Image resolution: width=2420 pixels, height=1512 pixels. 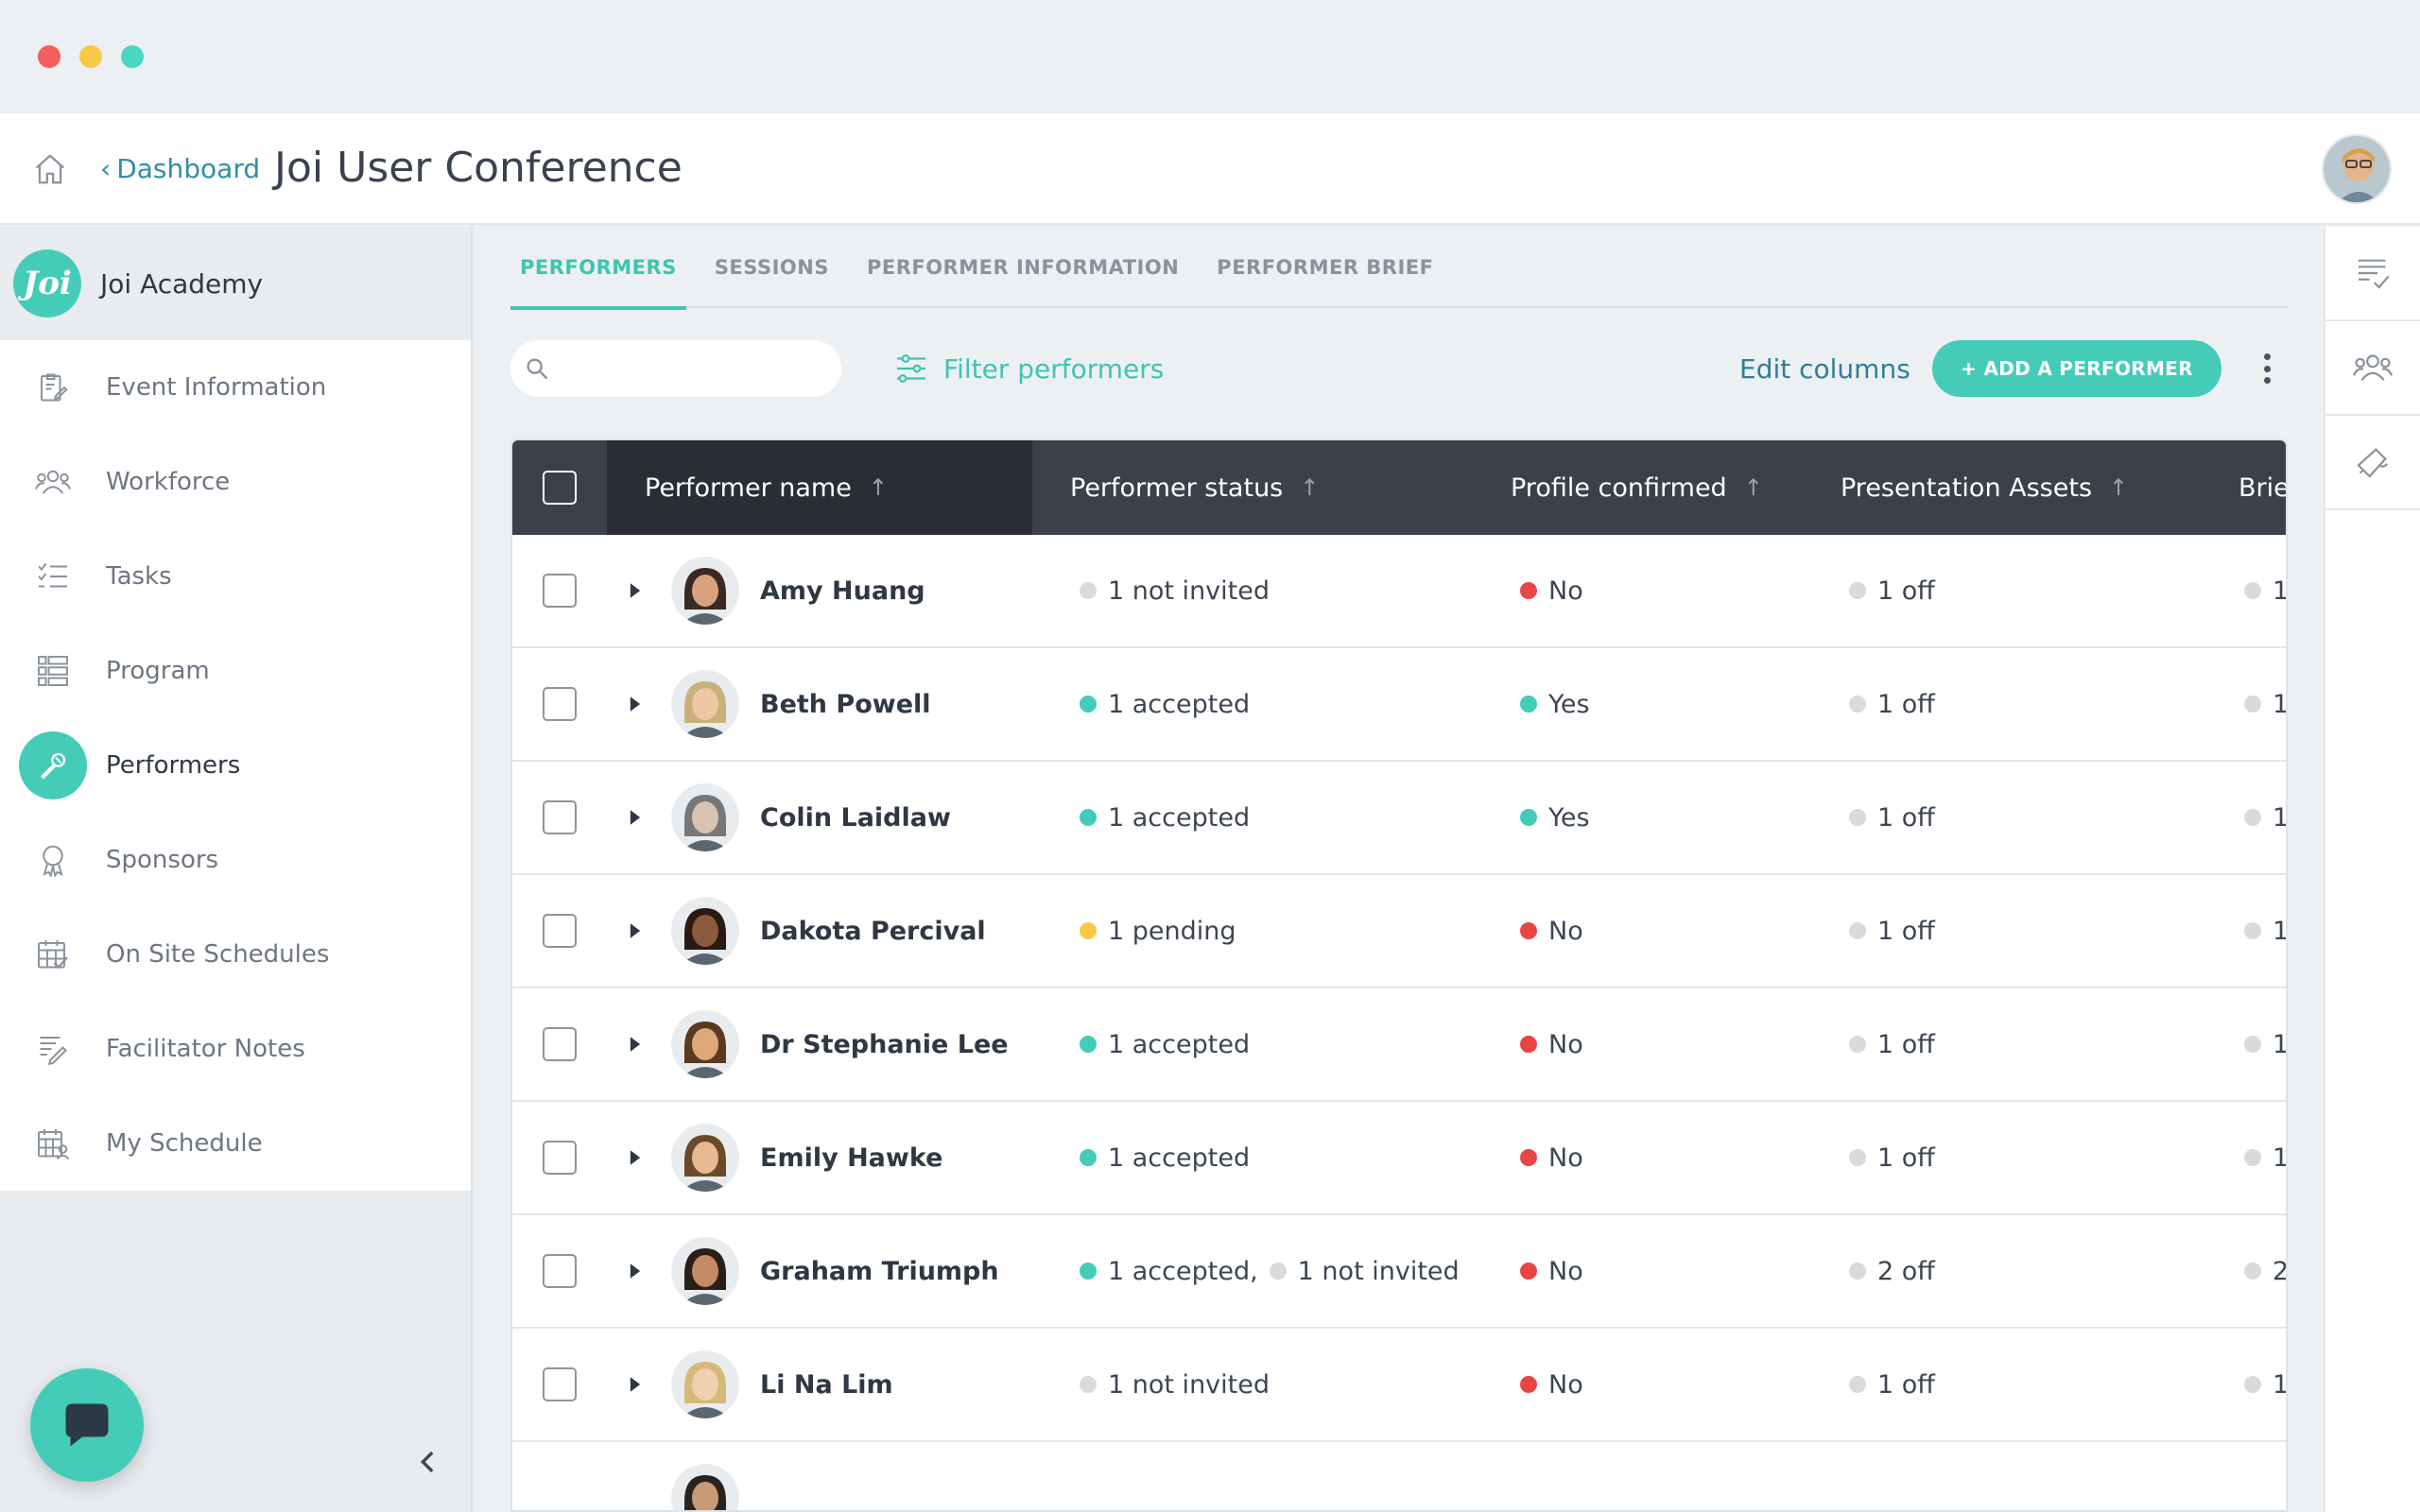 What do you see at coordinates (560, 488) in the screenshot?
I see `select-all-checkbox` at bounding box center [560, 488].